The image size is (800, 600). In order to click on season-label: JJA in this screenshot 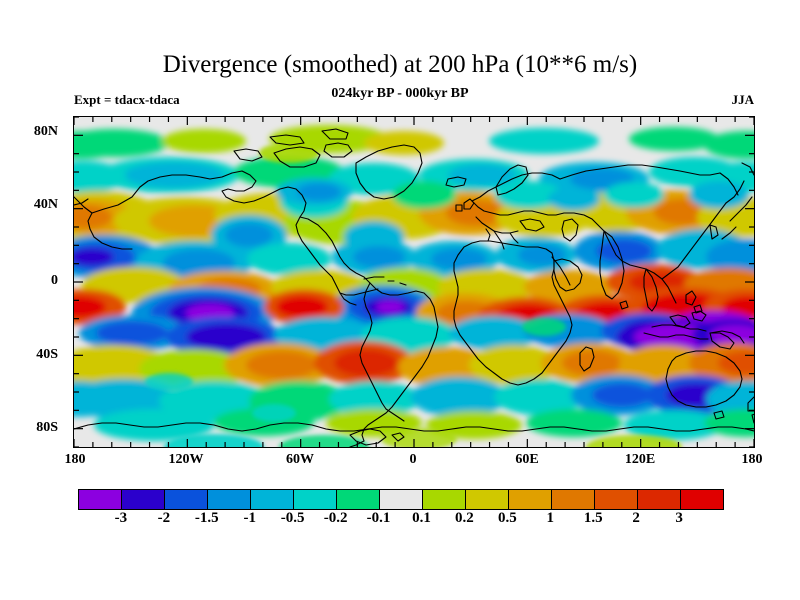, I will do `click(742, 99)`.